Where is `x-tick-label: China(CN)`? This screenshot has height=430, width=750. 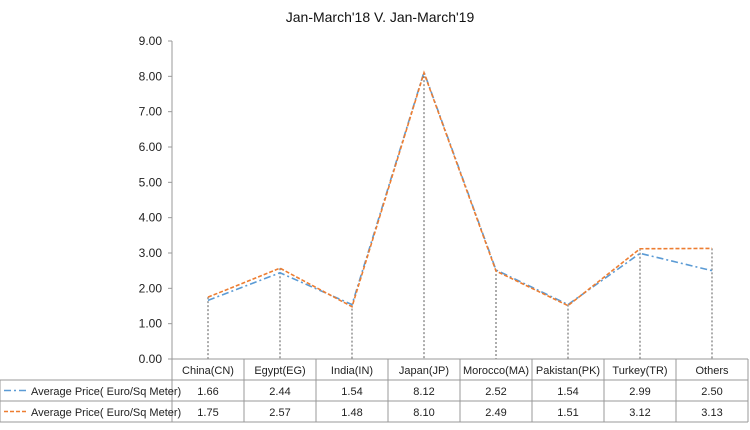
x-tick-label: China(CN) is located at coordinates (208, 371).